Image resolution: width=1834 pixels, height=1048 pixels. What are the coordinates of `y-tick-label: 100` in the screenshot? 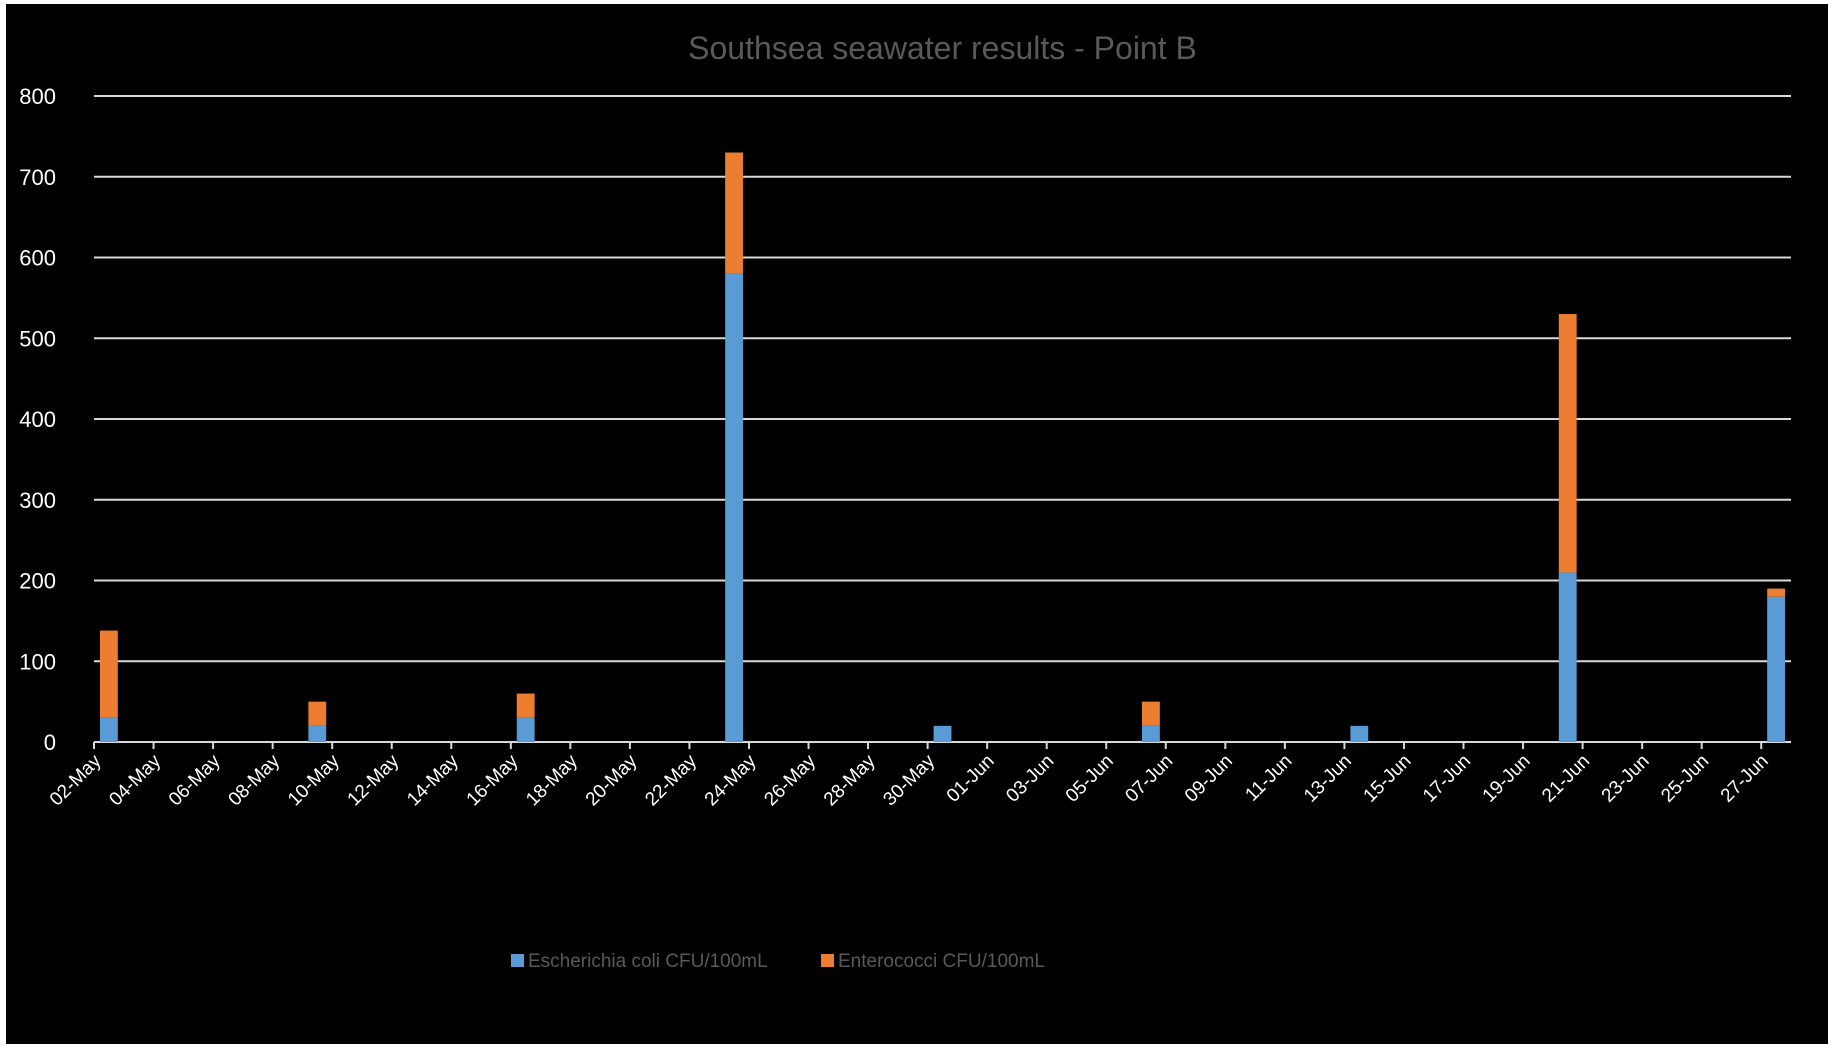 It's located at (37, 661).